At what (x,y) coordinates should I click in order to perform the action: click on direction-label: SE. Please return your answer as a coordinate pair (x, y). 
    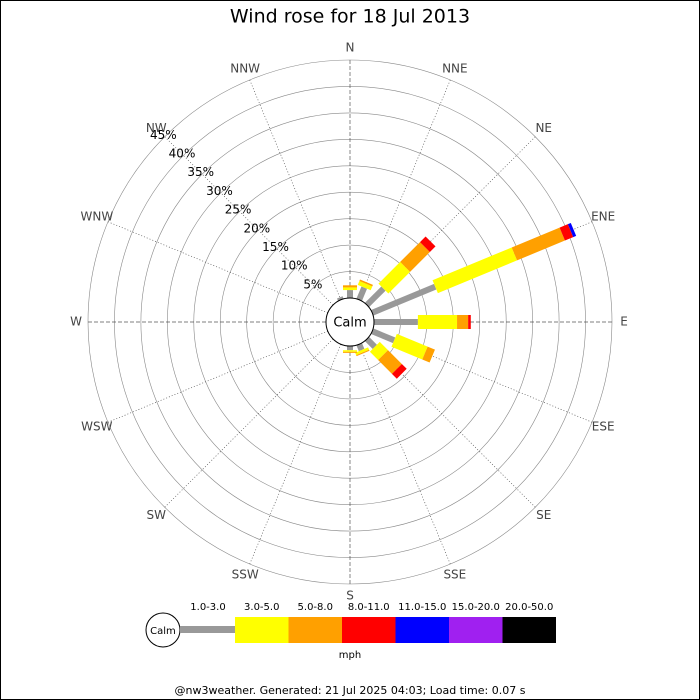
    Looking at the image, I should click on (543, 515).